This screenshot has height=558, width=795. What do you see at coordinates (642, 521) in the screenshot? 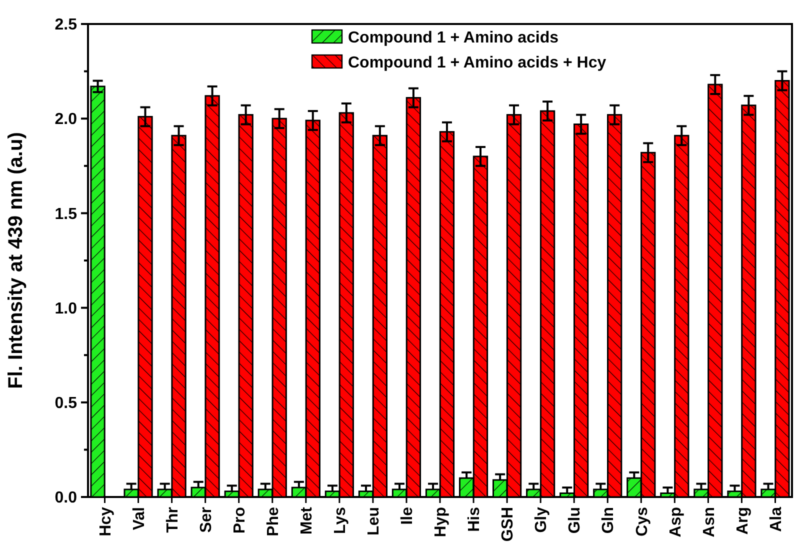
I see `x-tick-label: Cys` at bounding box center [642, 521].